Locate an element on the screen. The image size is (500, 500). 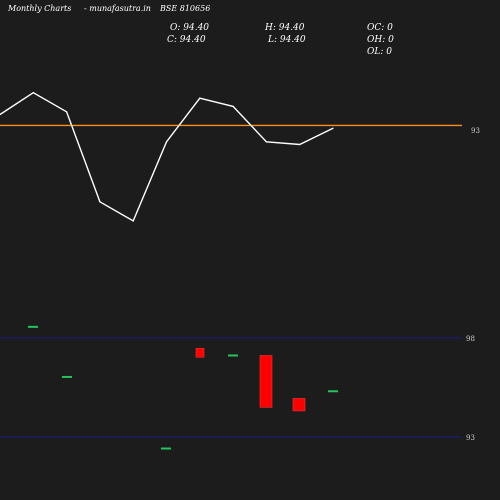
high-value: H: 94.40 is located at coordinates (285, 28).